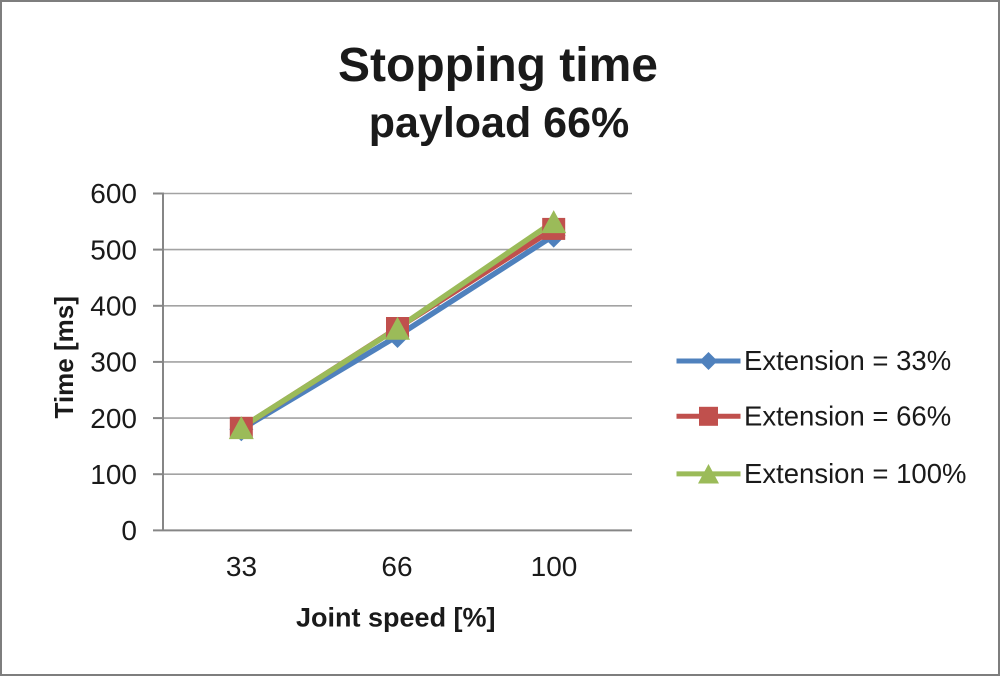 This screenshot has height=676, width=1000. Describe the element at coordinates (847, 360) in the screenshot. I see `svg-text: Extension = 33%` at that location.